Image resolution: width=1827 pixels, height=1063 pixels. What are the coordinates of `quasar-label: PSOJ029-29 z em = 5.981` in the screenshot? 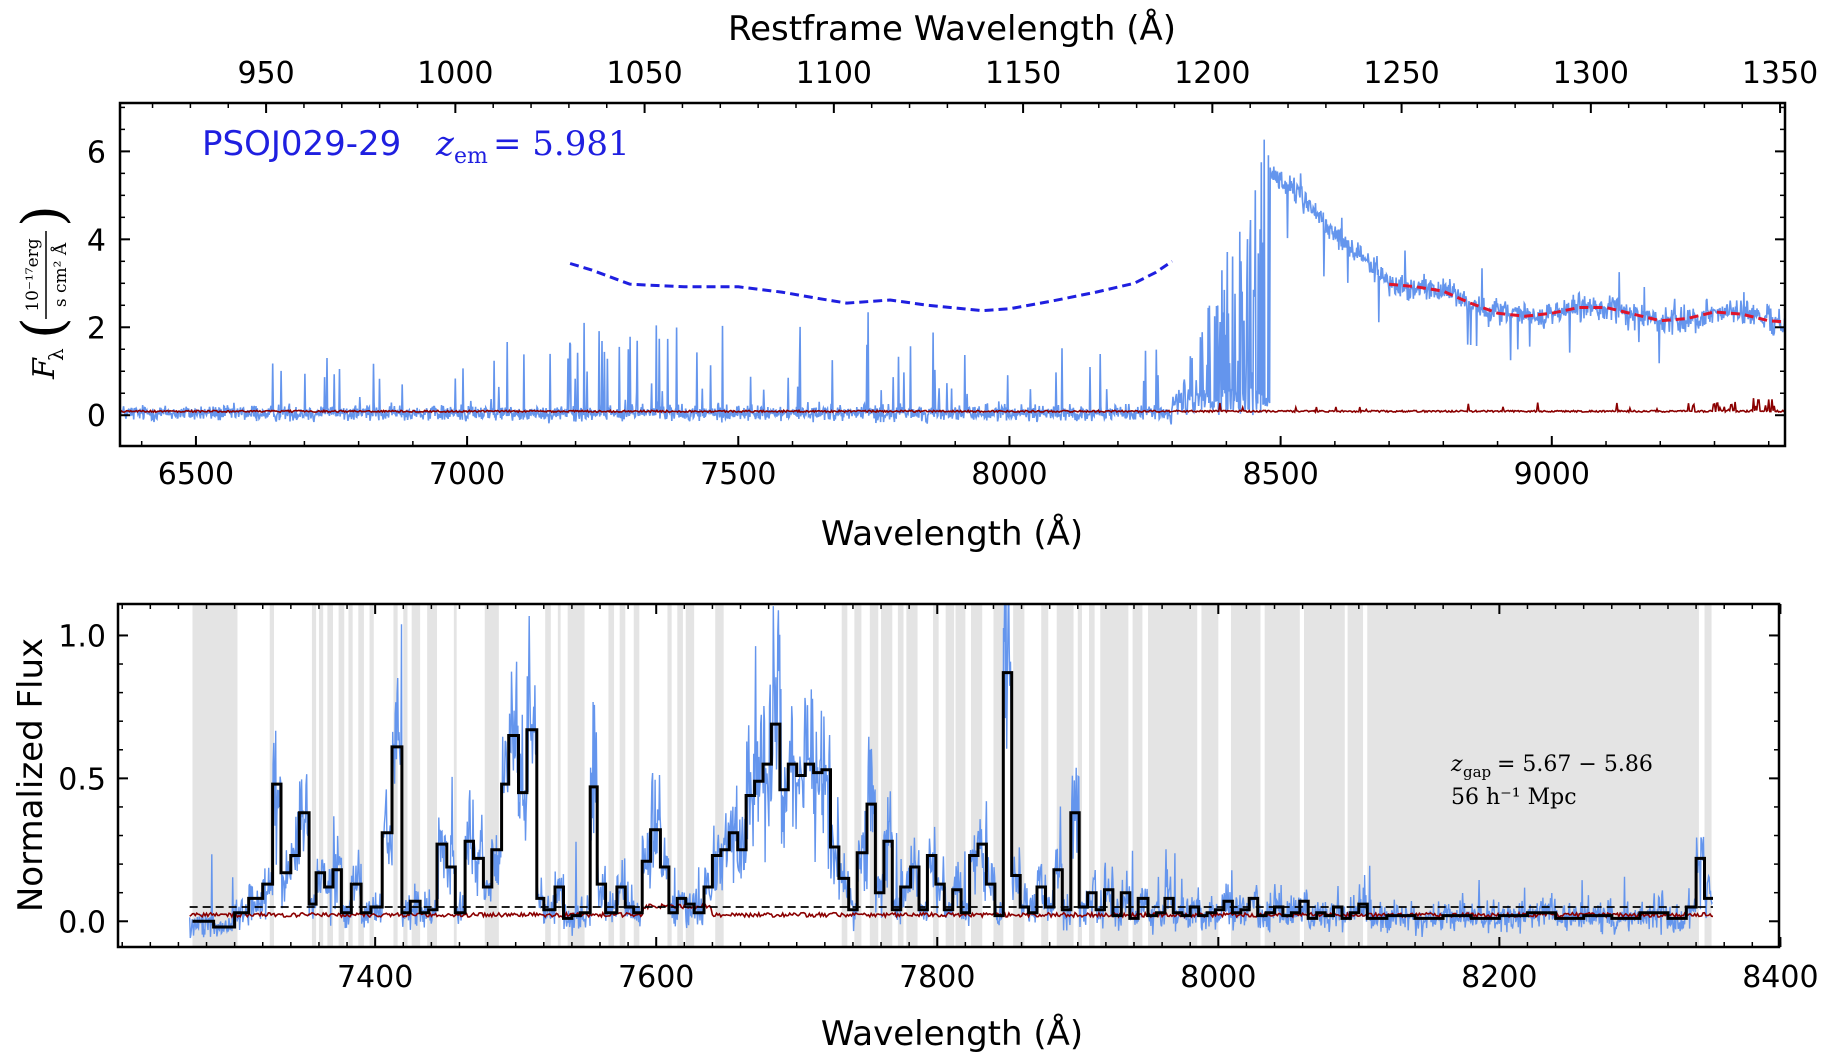 It's located at (416, 146).